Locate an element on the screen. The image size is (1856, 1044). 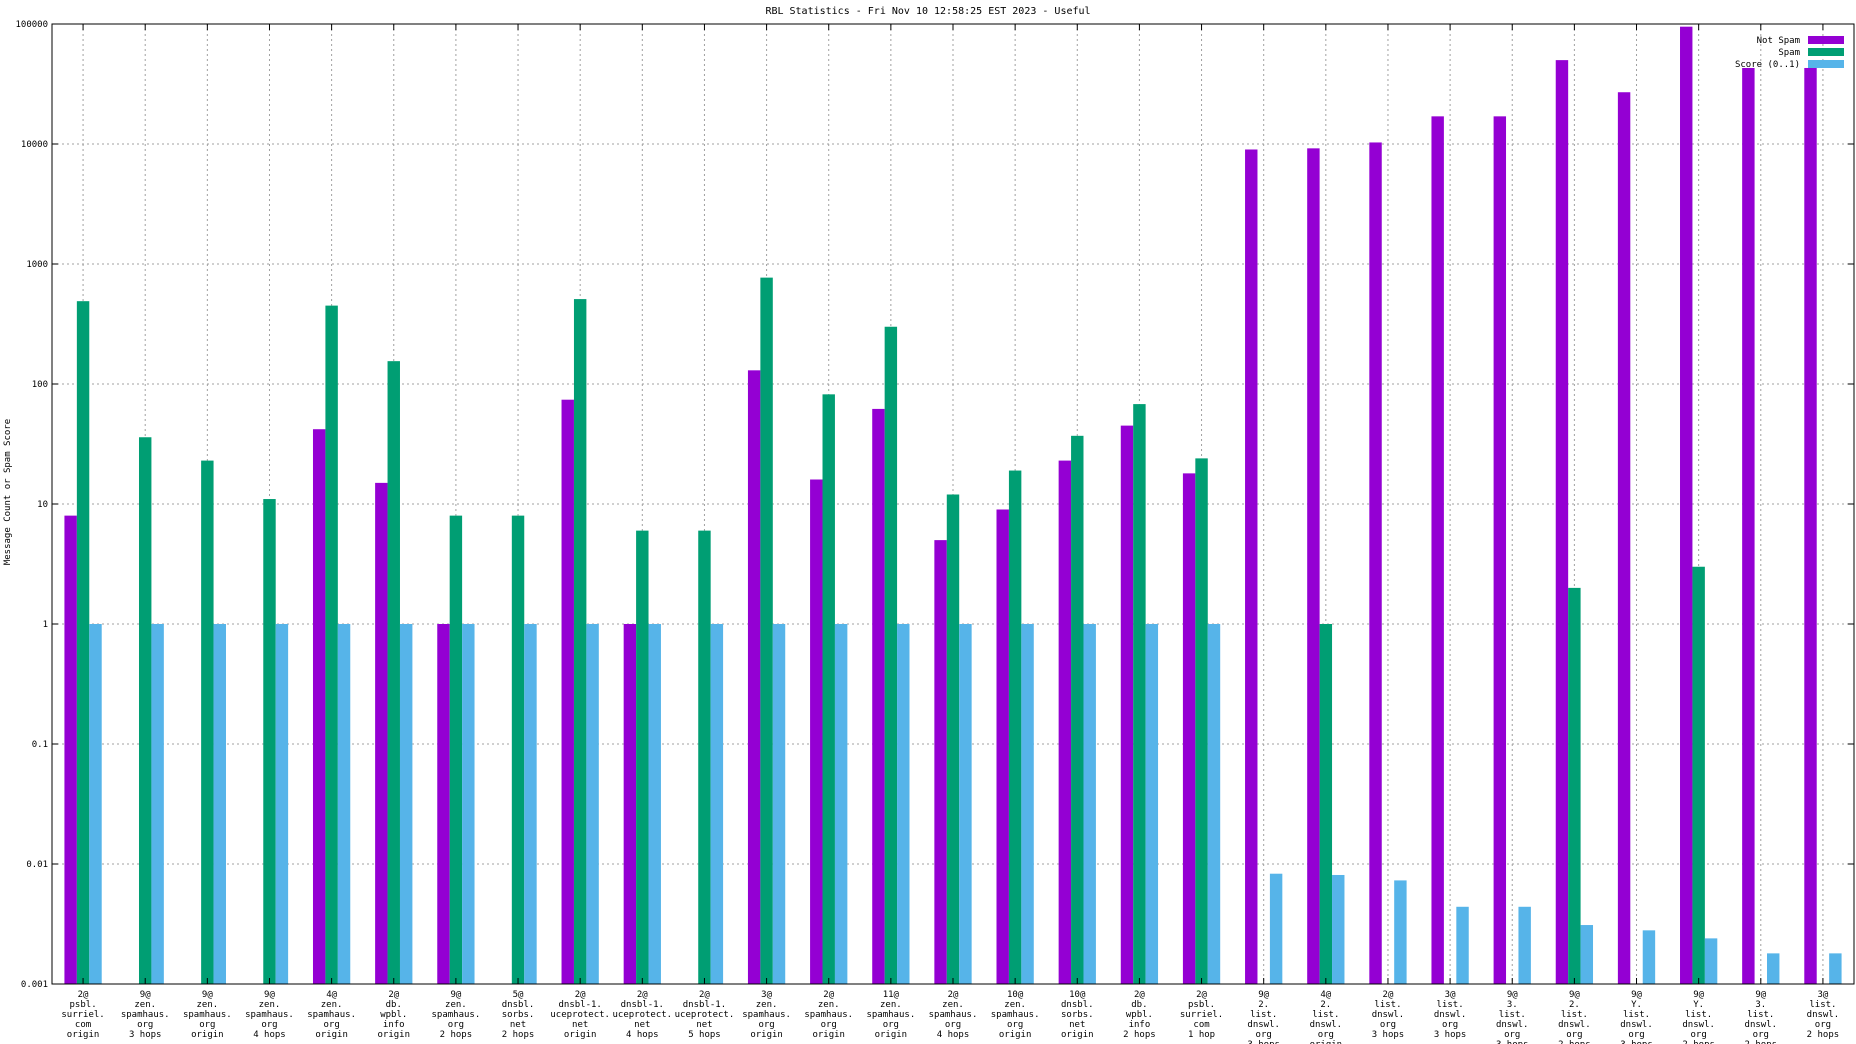
x-category-label: 9@ zen. spamhaus. org 2 hops is located at coordinates (456, 1015).